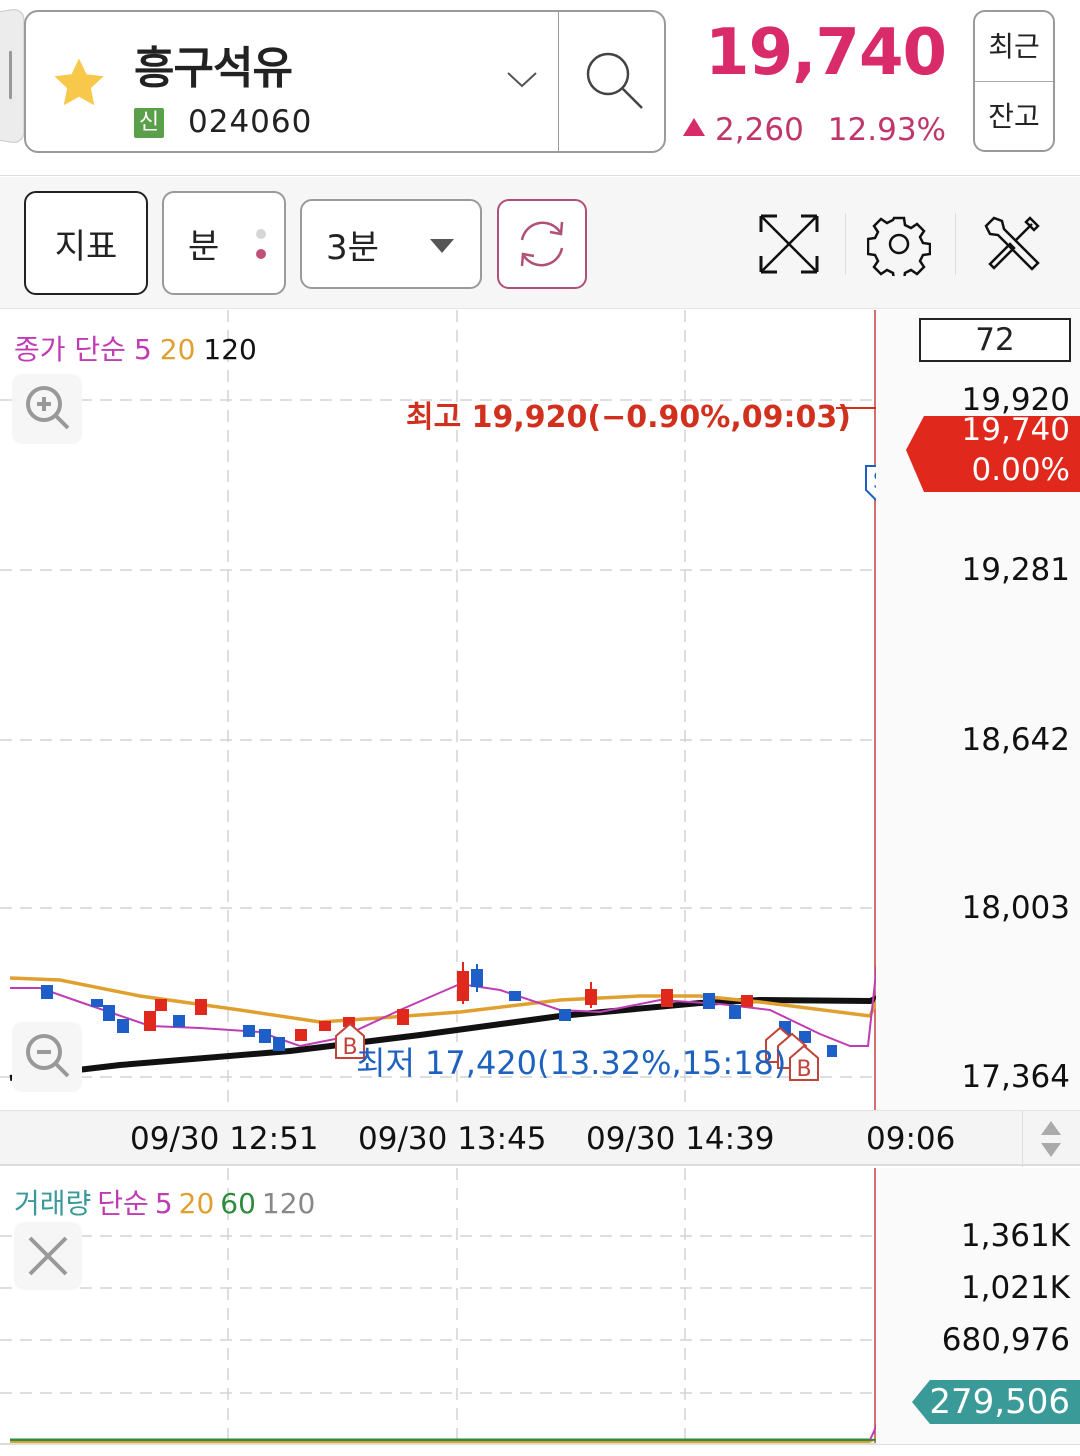 This screenshot has width=1080, height=1456. I want to click on stock-name: 흥구석유, so click(213, 68).